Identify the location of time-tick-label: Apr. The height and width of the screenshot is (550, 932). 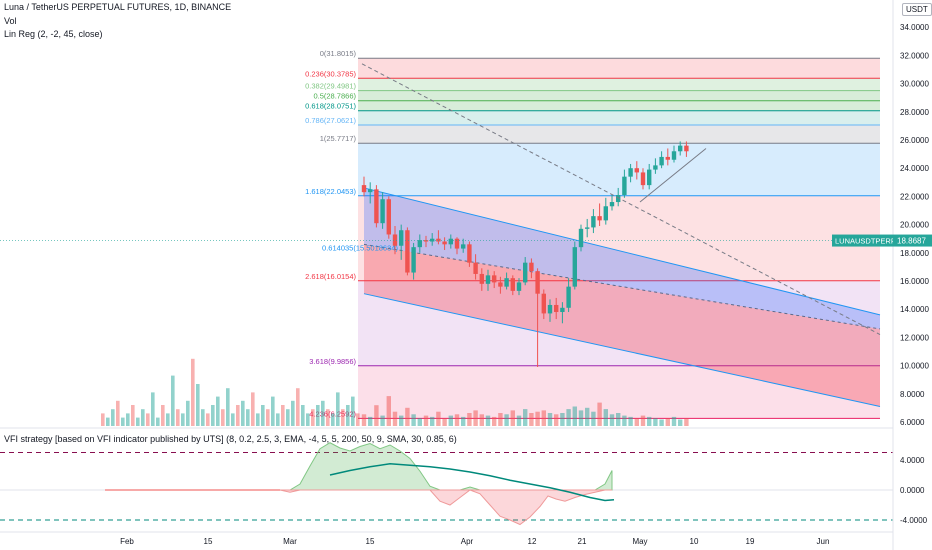
(467, 541).